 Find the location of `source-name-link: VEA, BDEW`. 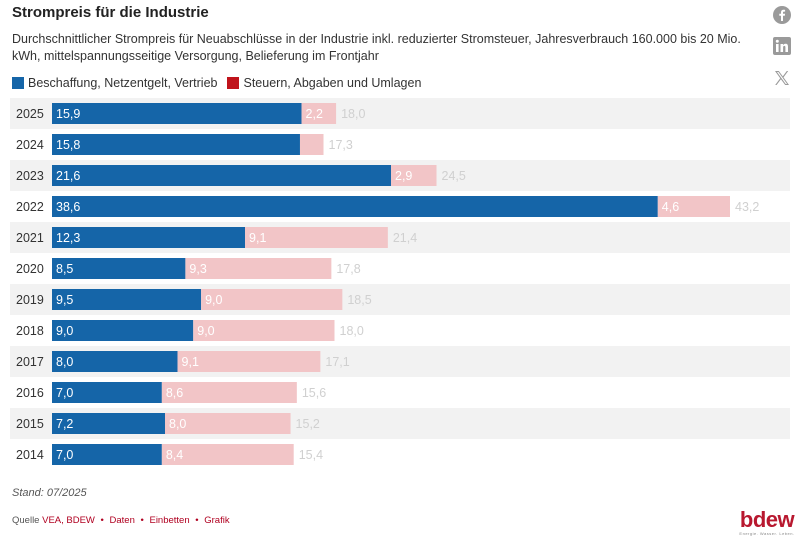

source-name-link: VEA, BDEW is located at coordinates (68, 520).